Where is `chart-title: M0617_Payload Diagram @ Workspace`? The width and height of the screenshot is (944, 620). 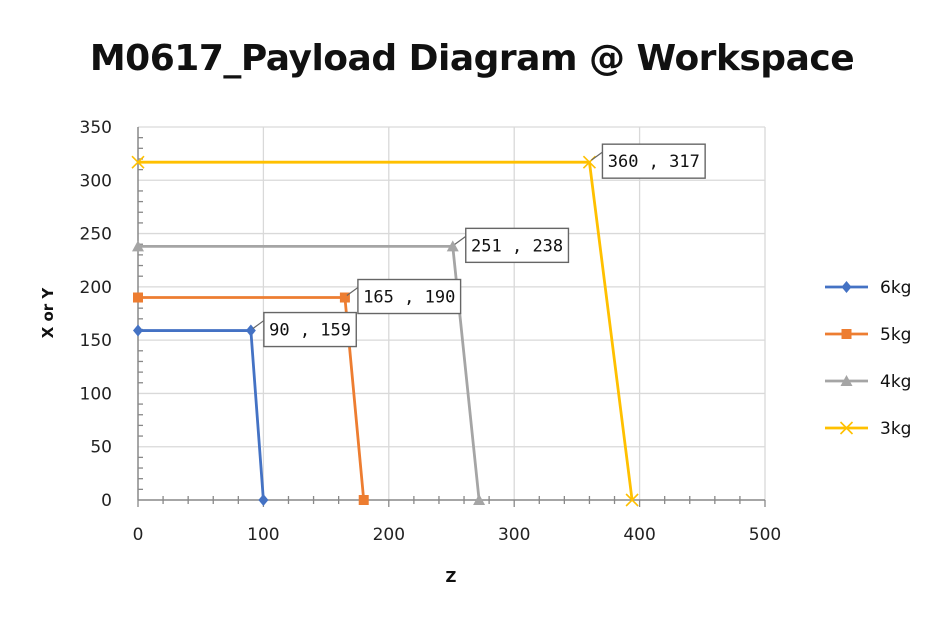 chart-title: M0617_Payload Diagram @ Workspace is located at coordinates (472, 58).